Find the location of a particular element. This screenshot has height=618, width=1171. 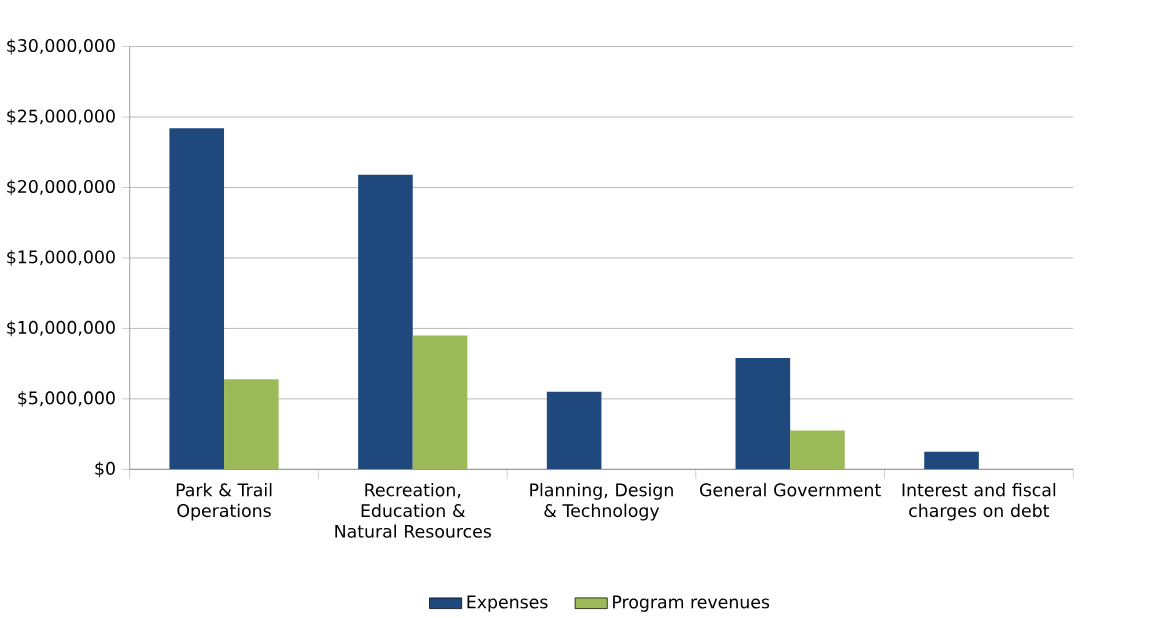

x-tick-label: Park & Trail Operations is located at coordinates (224, 501).